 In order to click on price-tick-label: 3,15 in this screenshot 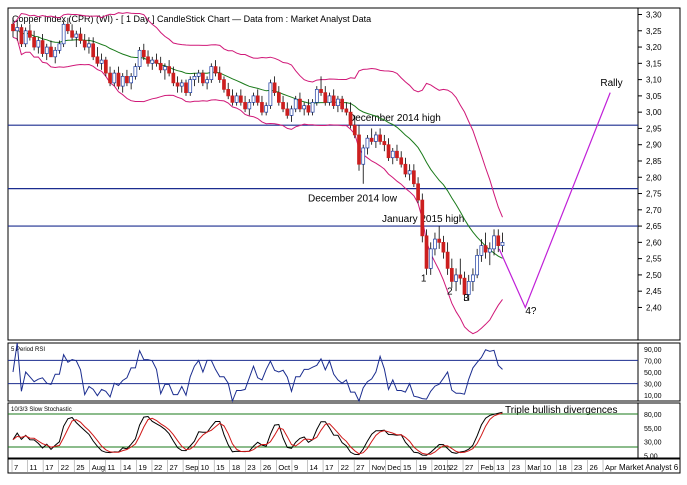, I will do `click(654, 63)`.